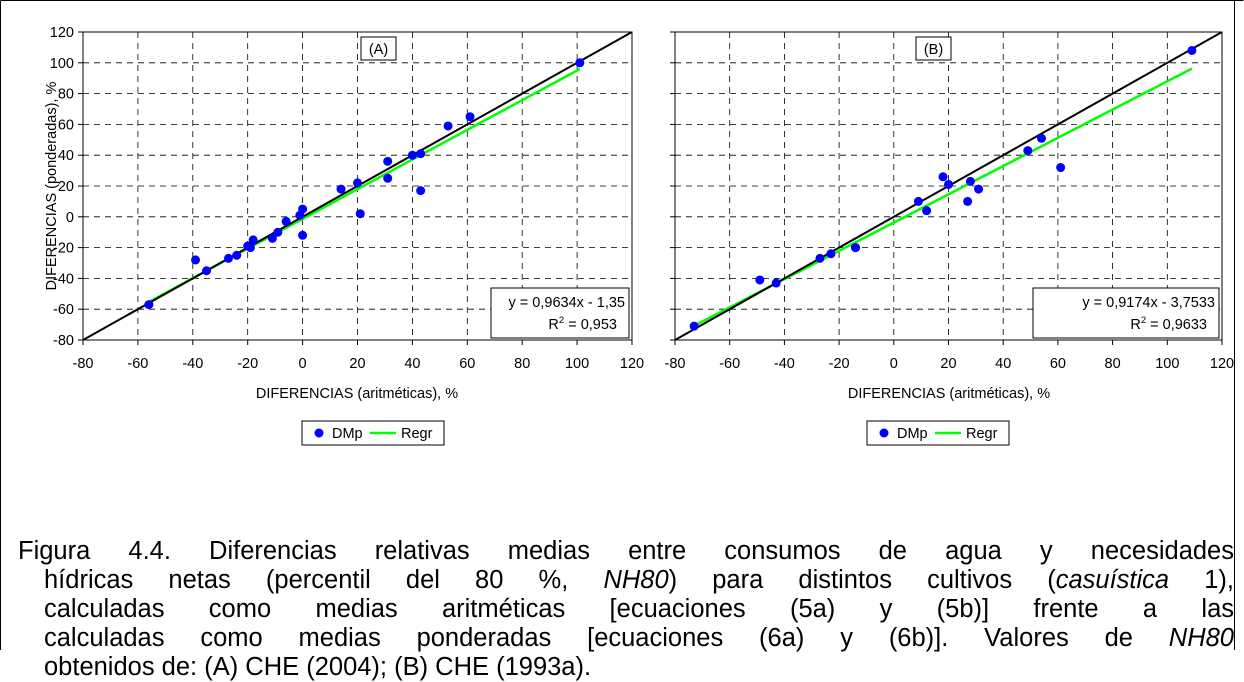 The height and width of the screenshot is (682, 1244). I want to click on y-tick-label: 120, so click(62, 33).